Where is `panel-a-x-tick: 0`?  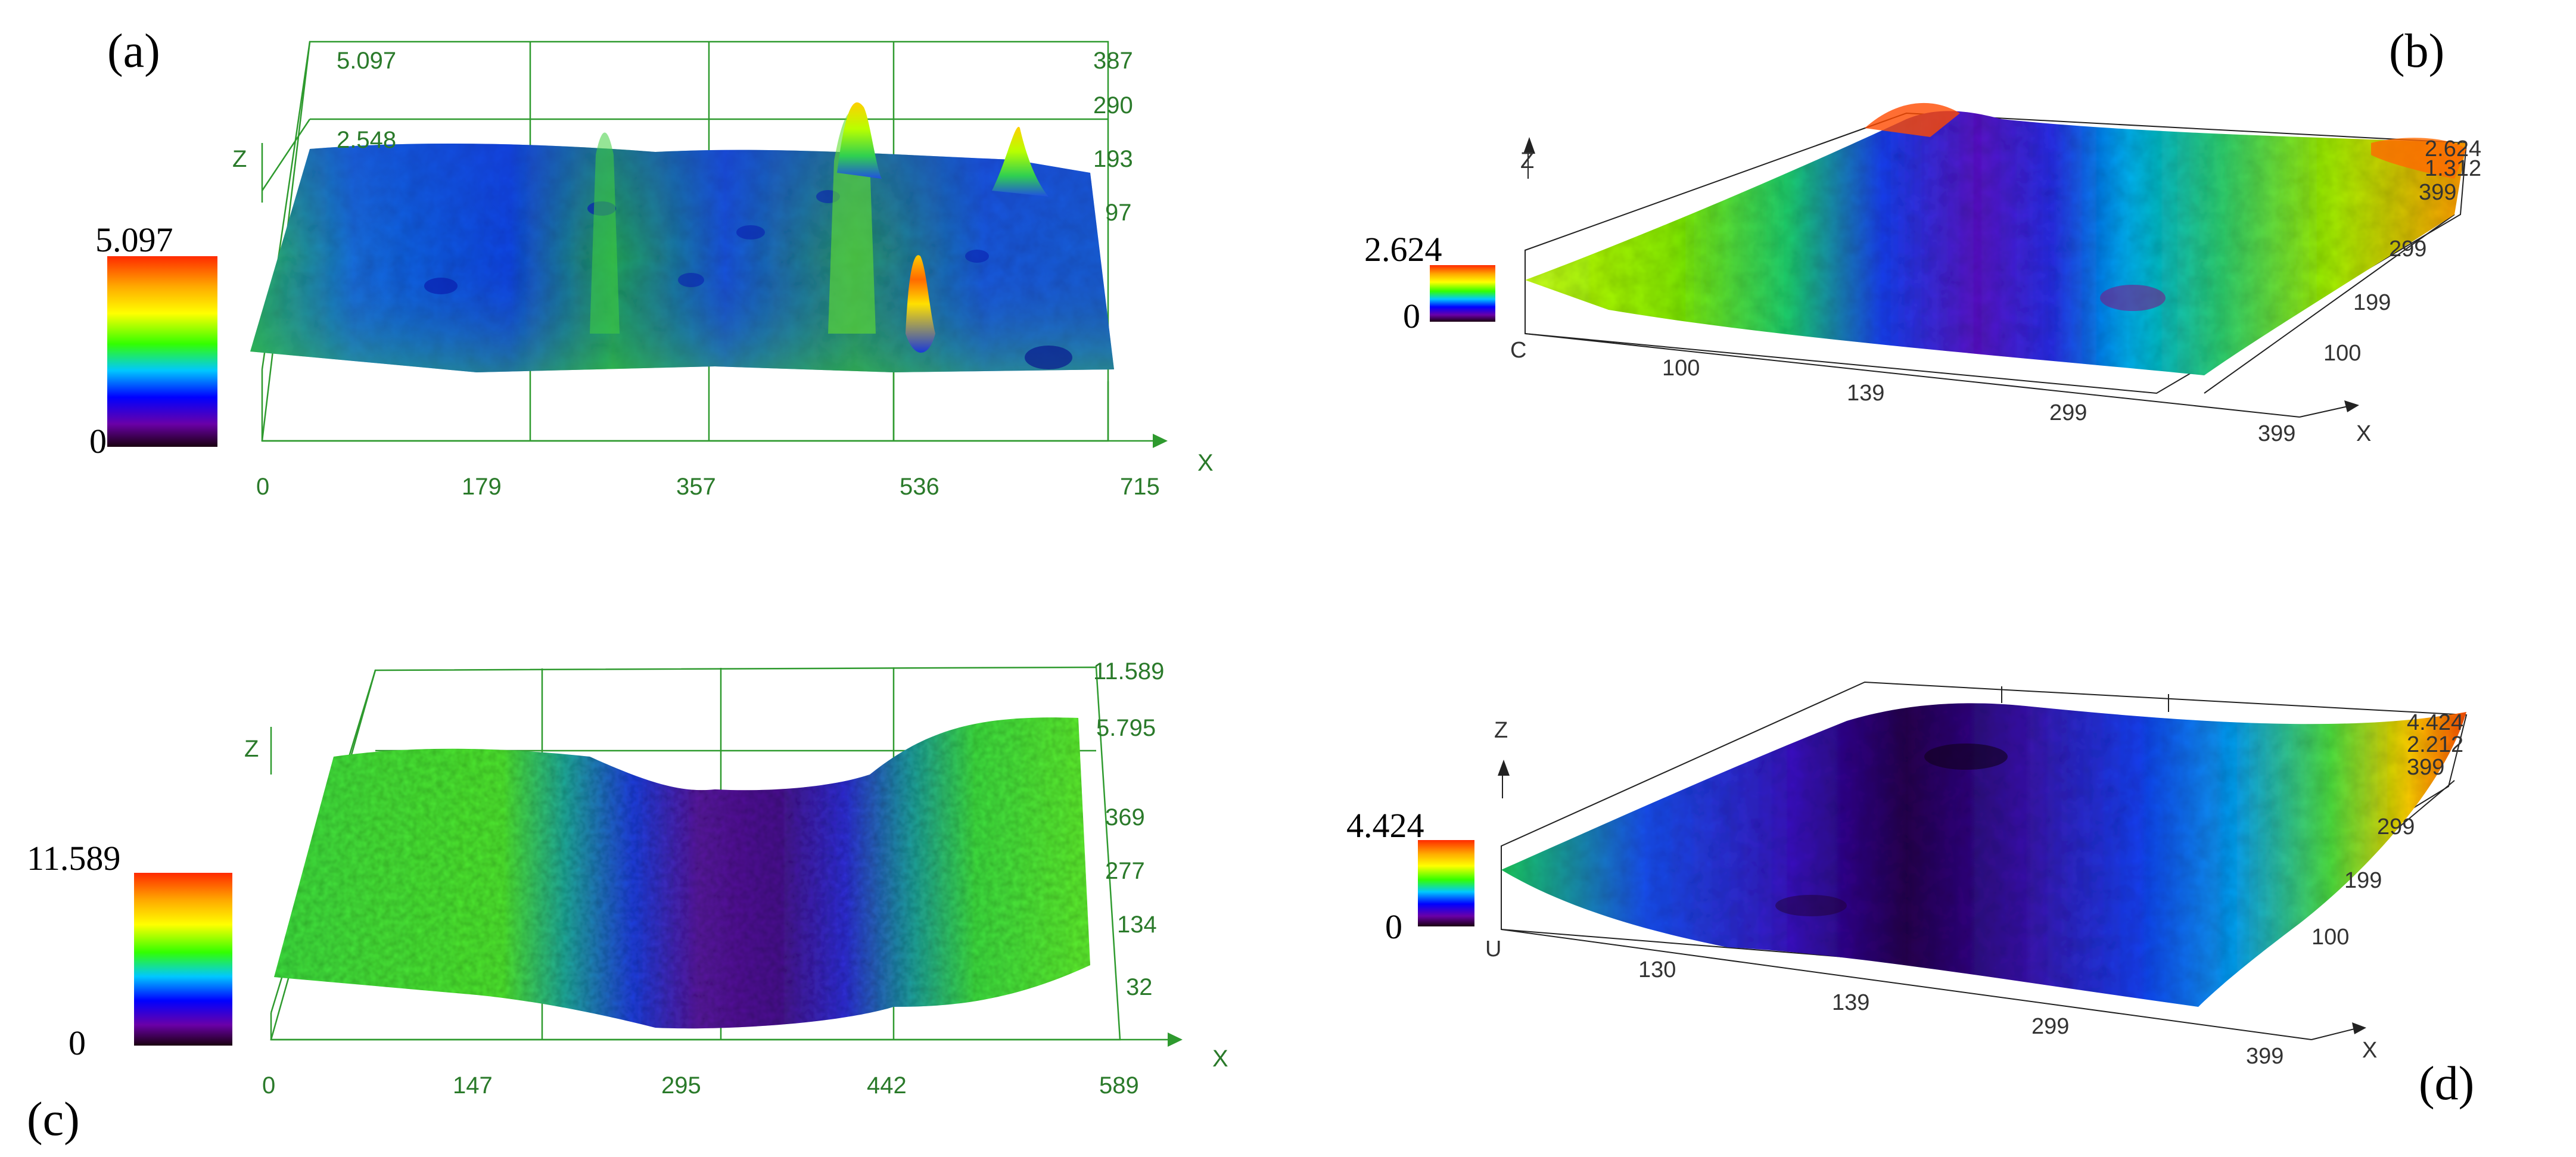
panel-a-x-tick: 0 is located at coordinates (262, 487).